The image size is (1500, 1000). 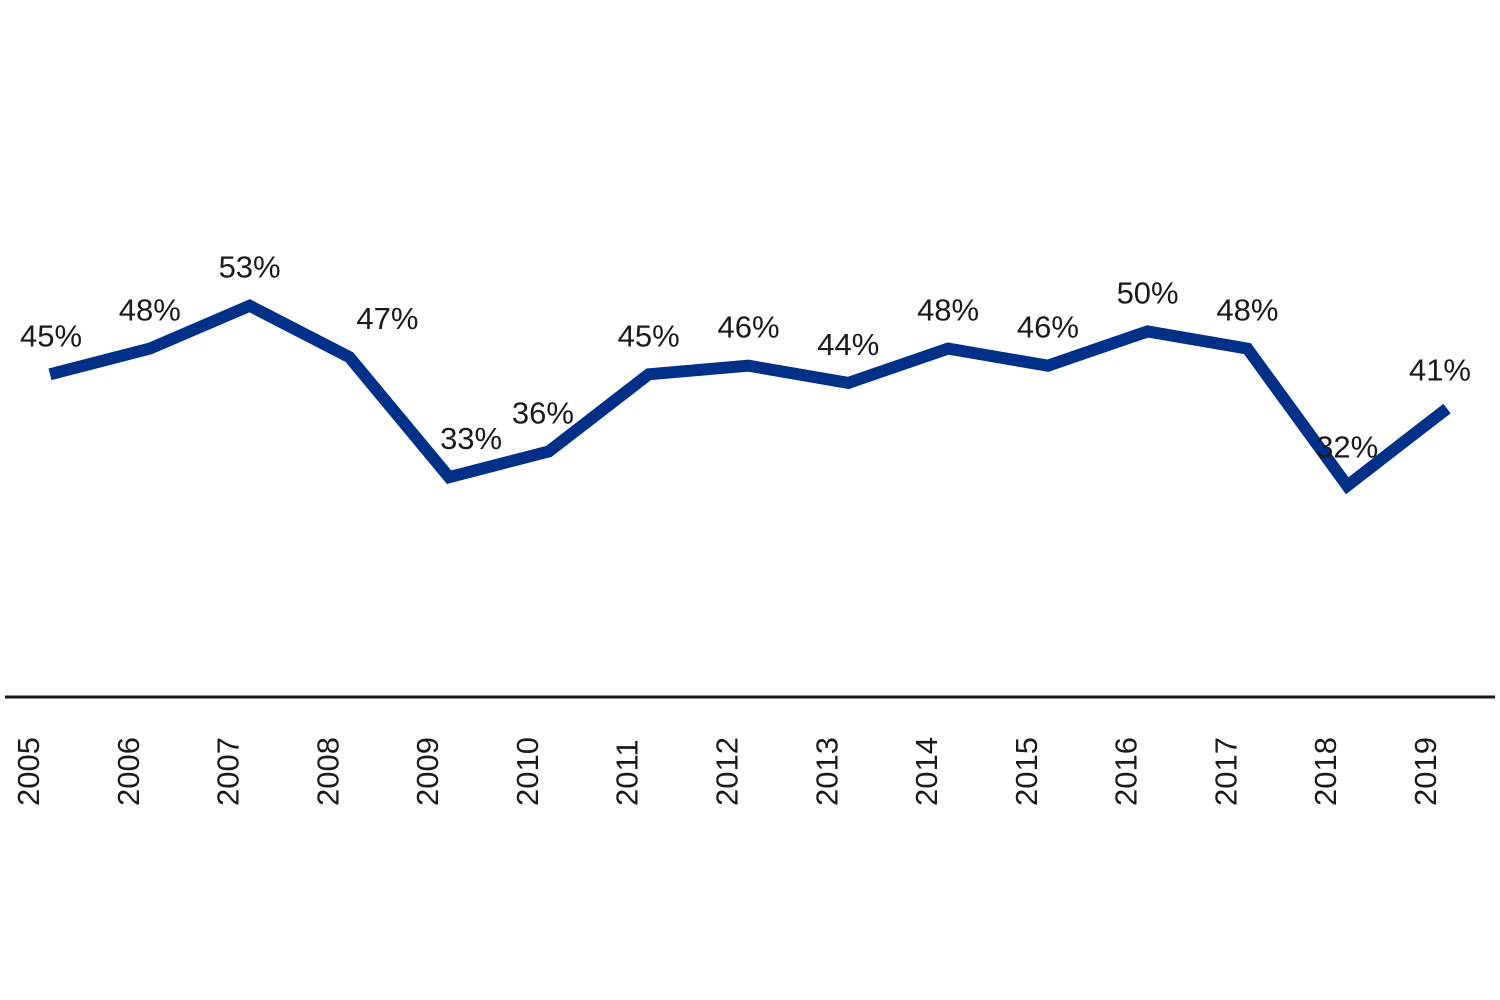 What do you see at coordinates (826, 771) in the screenshot?
I see `x-tick-label-2013: 2013` at bounding box center [826, 771].